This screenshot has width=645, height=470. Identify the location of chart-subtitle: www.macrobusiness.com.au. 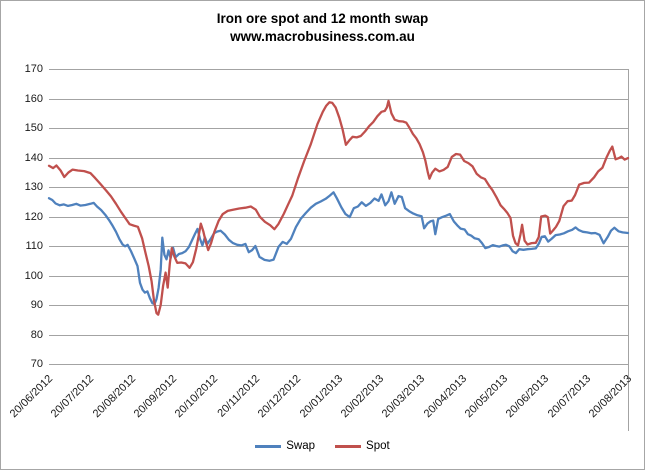
(322, 36).